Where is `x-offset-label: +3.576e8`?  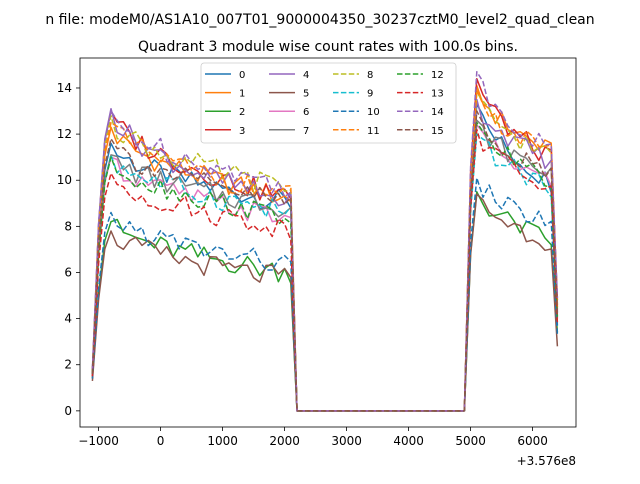
x-offset-label: +3.576e8 is located at coordinates (546, 461).